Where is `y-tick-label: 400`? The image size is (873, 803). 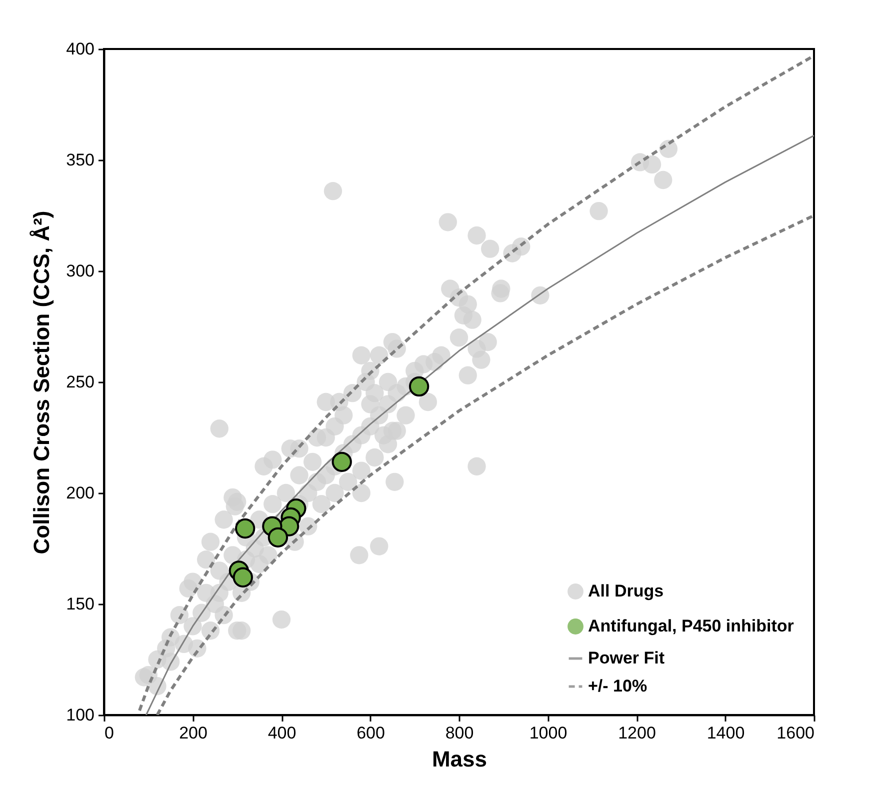 y-tick-label: 400 is located at coordinates (80, 49).